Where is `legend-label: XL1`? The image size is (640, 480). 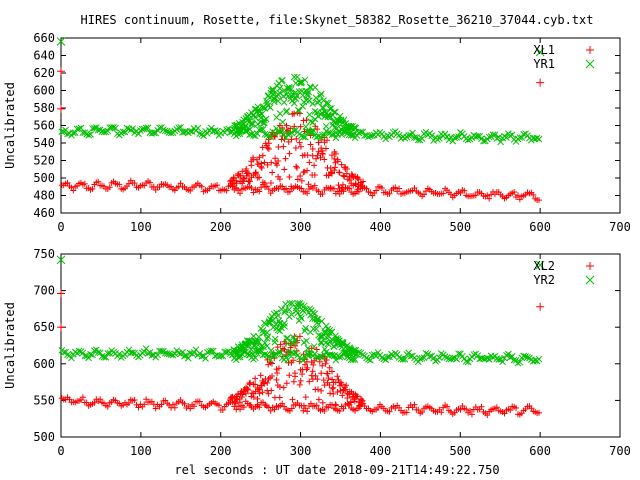
legend-label: XL1 is located at coordinates (544, 50).